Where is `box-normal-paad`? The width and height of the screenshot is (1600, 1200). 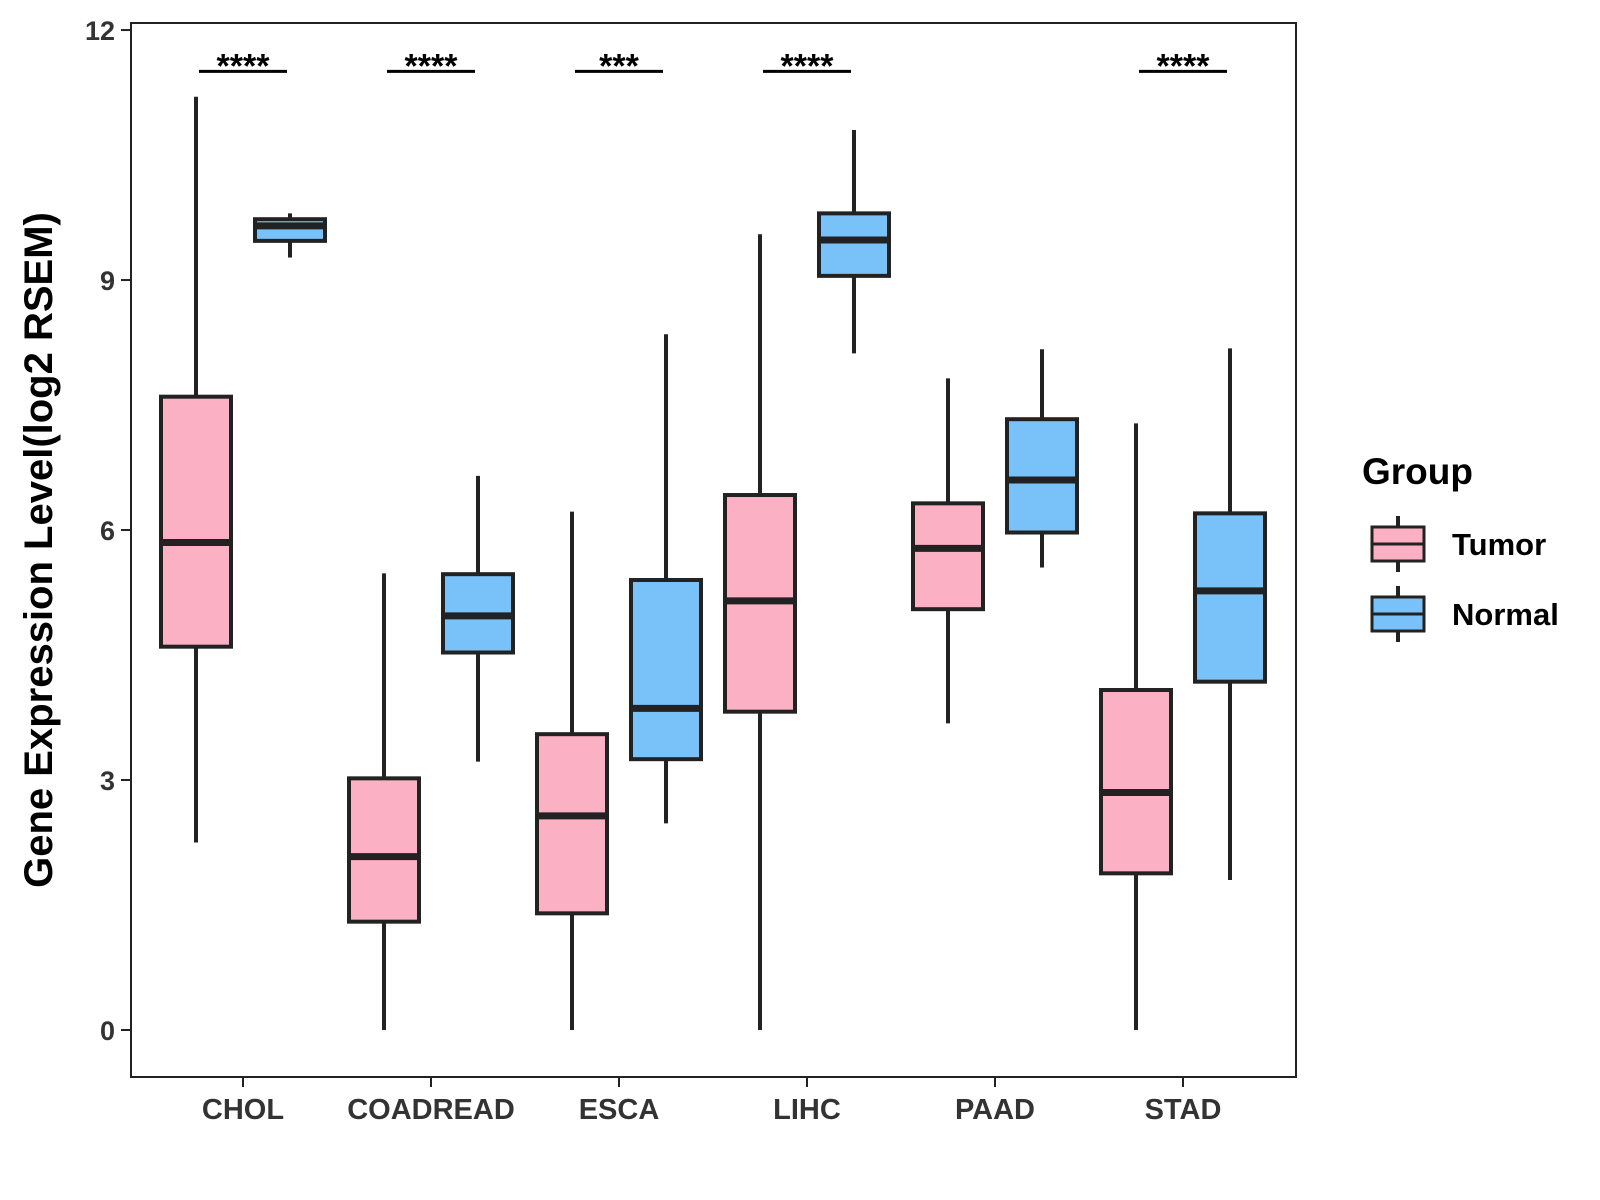 box-normal-paad is located at coordinates (1042, 458).